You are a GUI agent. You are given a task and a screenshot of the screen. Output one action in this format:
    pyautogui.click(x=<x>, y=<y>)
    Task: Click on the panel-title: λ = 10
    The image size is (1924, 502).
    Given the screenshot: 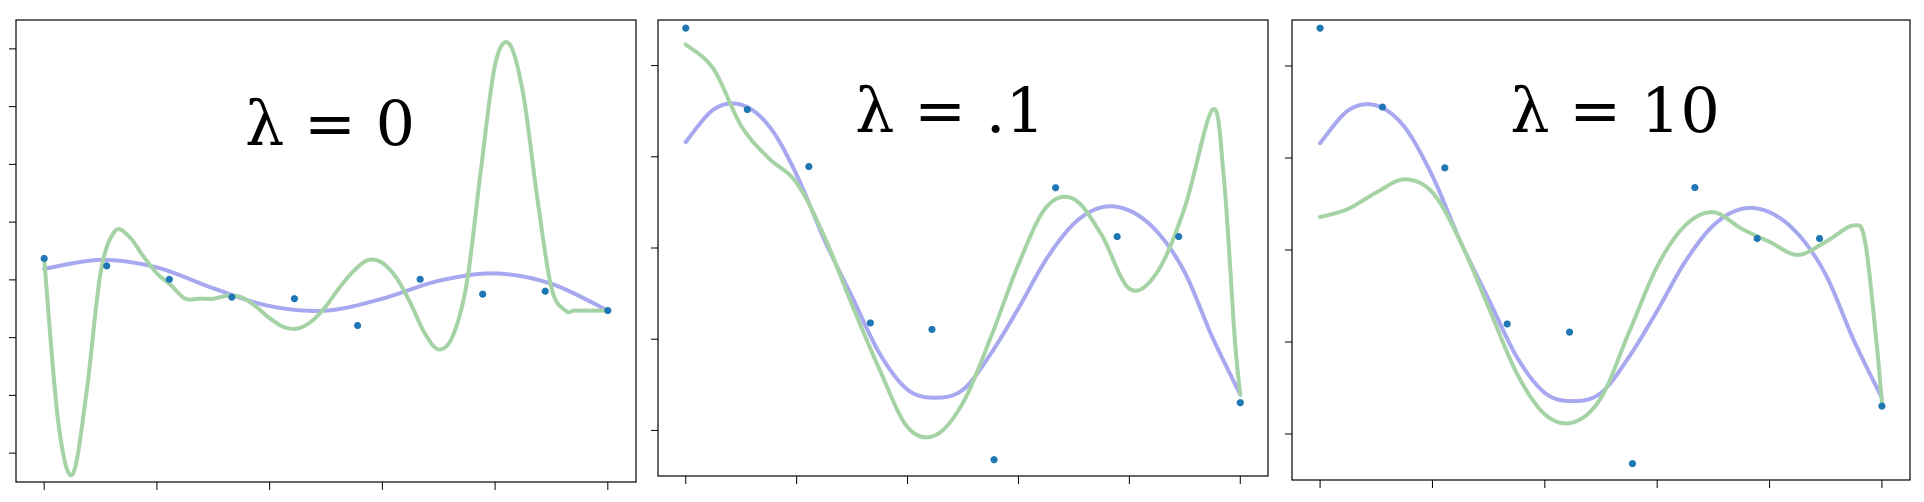 What is the action you would take?
    pyautogui.click(x=1615, y=110)
    